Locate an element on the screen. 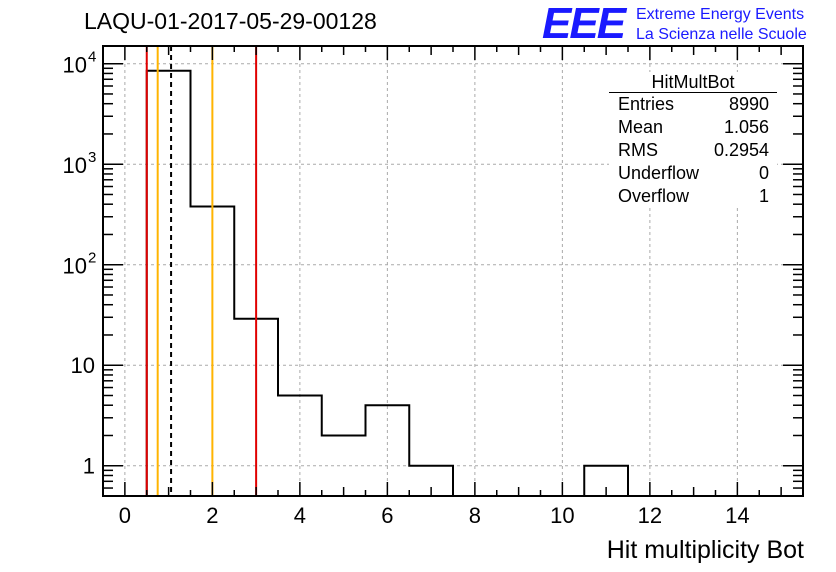  chart-title: LAQU-01-2017-05-29-00128 is located at coordinates (230, 21).